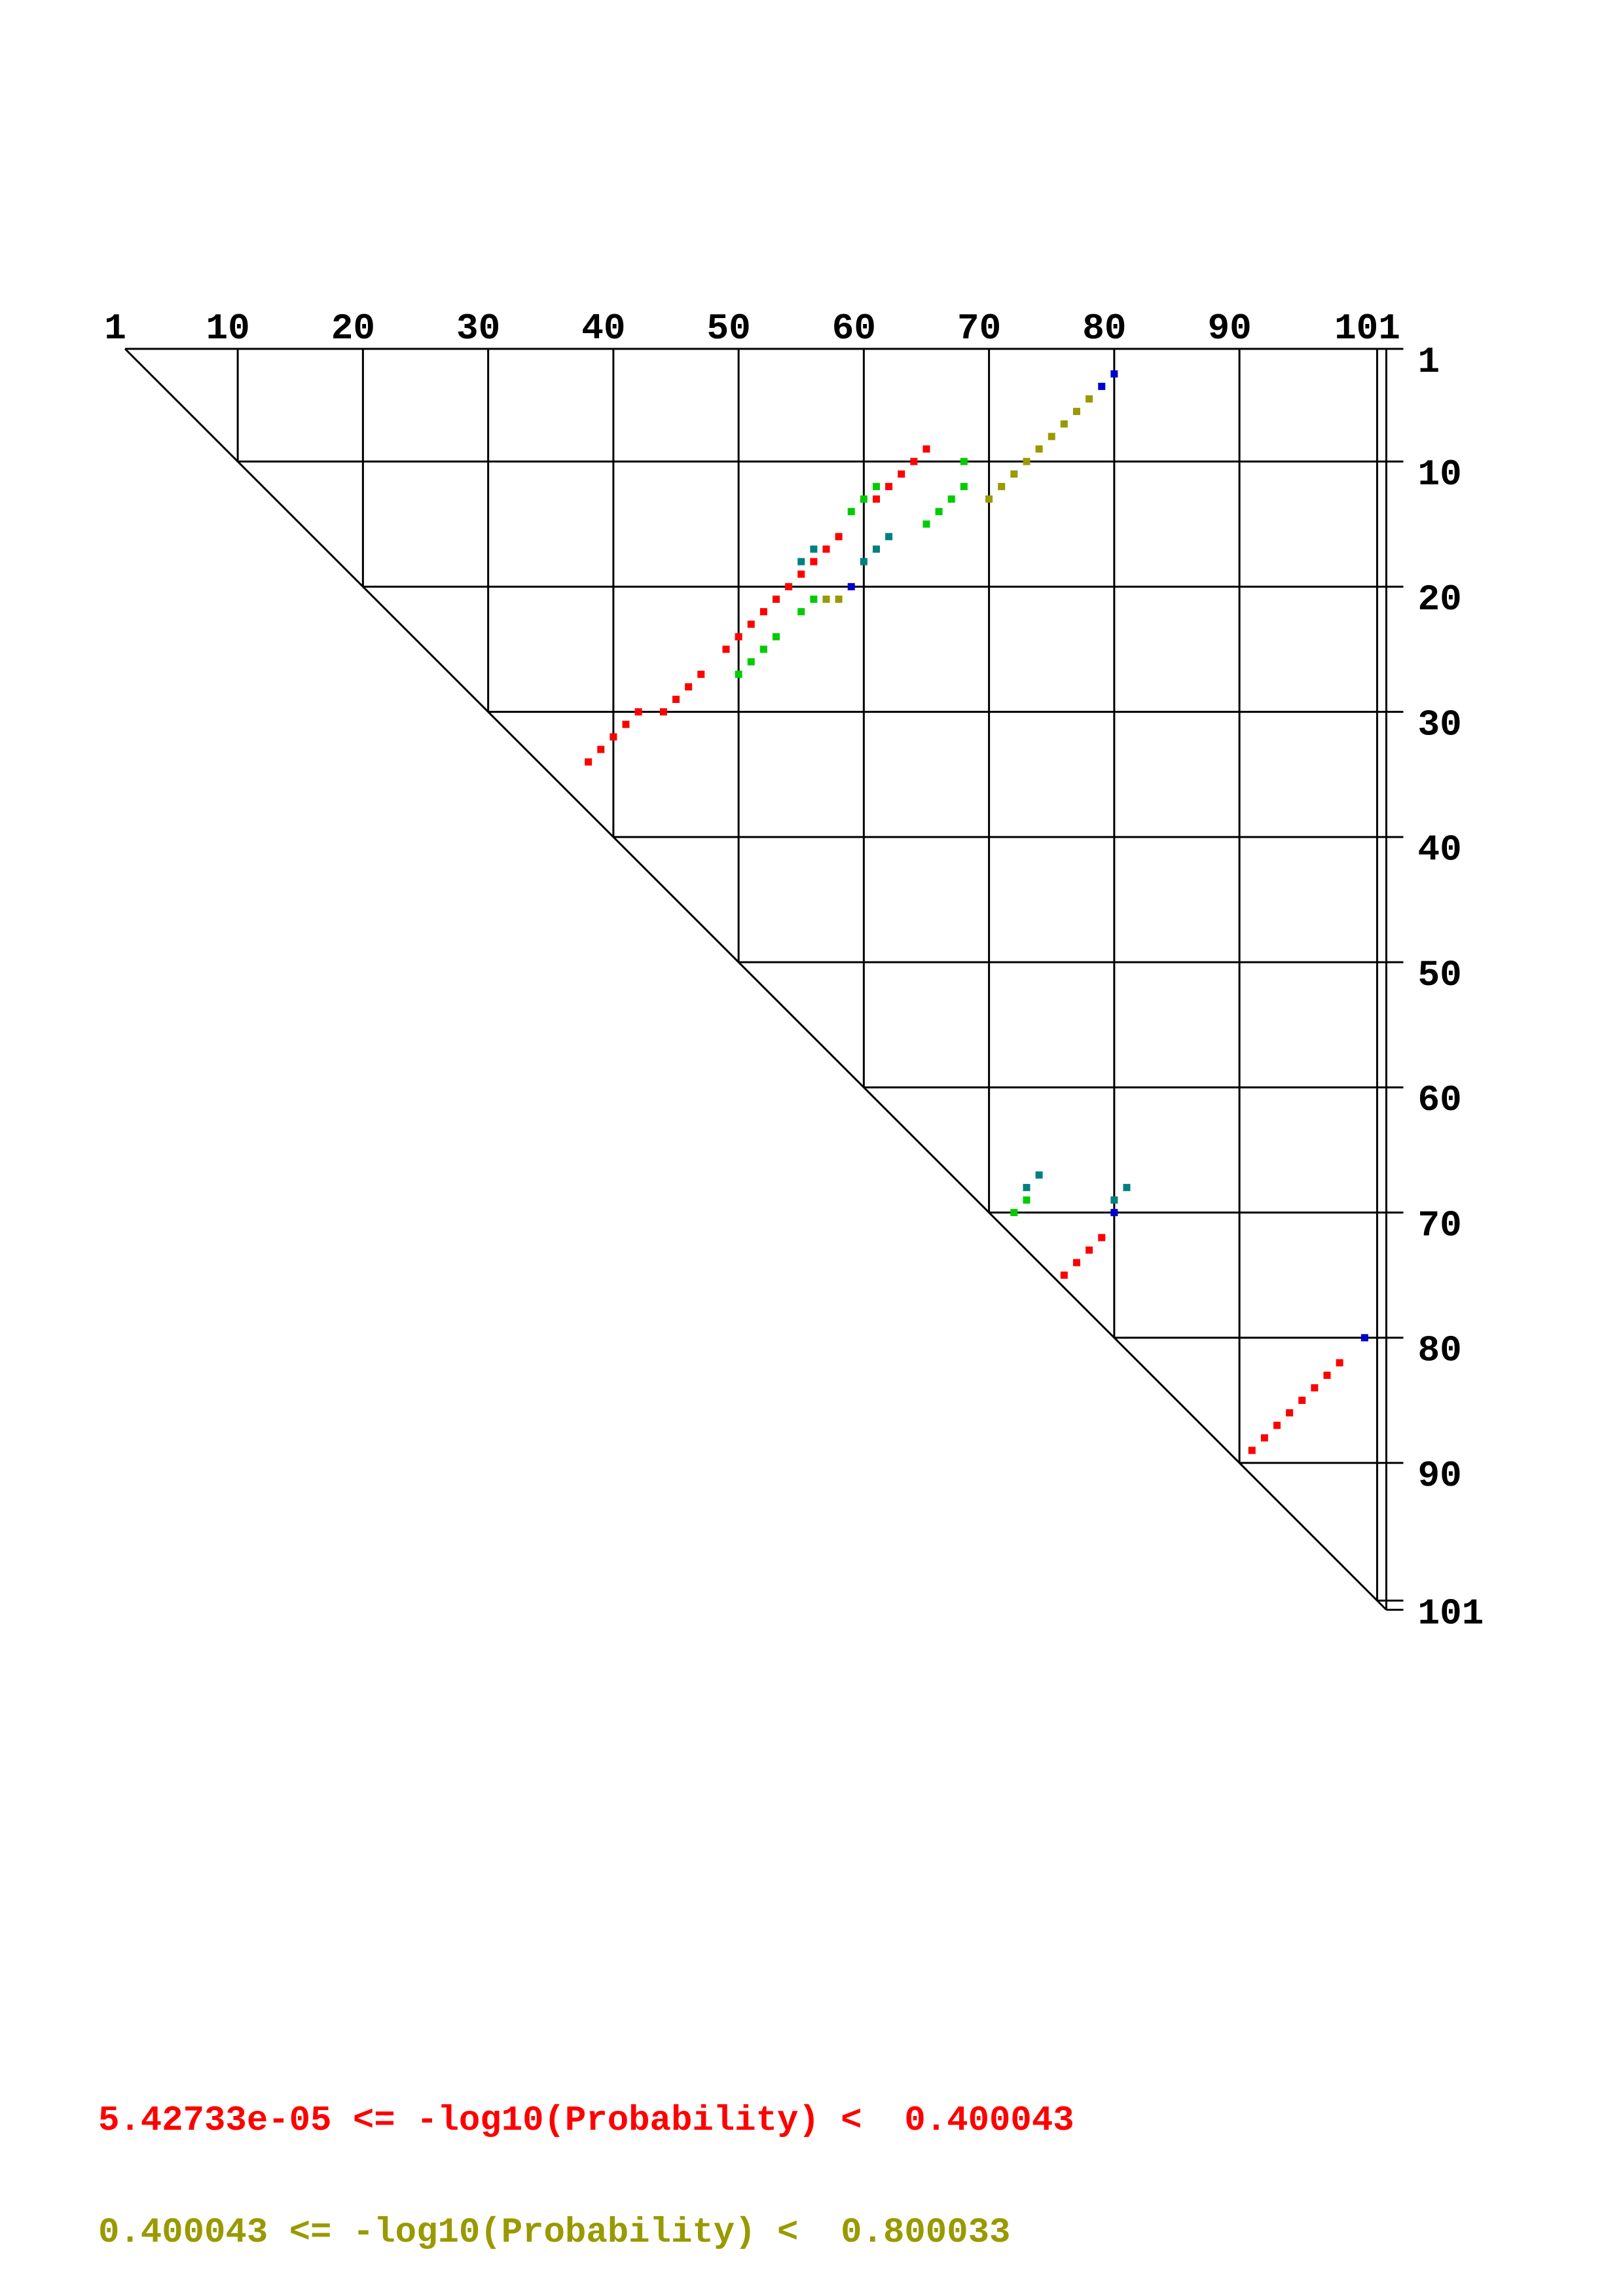 The width and height of the screenshot is (1623, 2296). Describe the element at coordinates (1440, 1476) in the screenshot. I see `y-tick-label: 90` at that location.